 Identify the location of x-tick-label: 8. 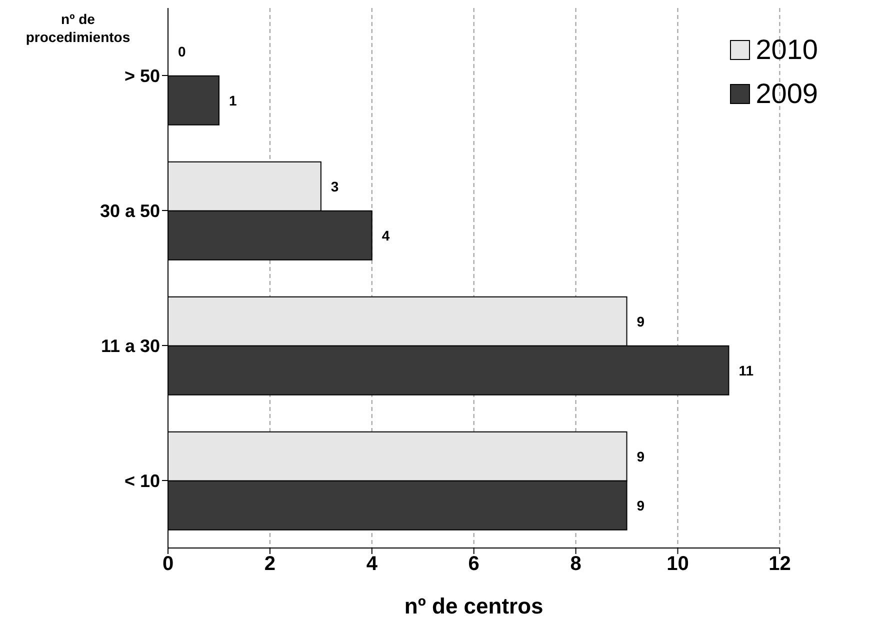
(576, 564).